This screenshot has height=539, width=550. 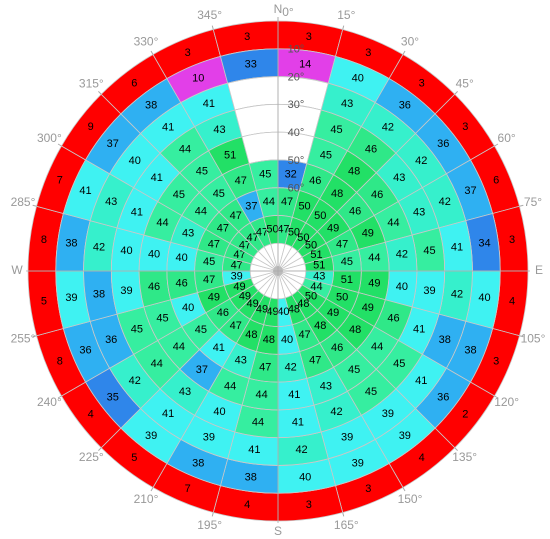 I want to click on azimuth-label: 120°, so click(x=506, y=402).